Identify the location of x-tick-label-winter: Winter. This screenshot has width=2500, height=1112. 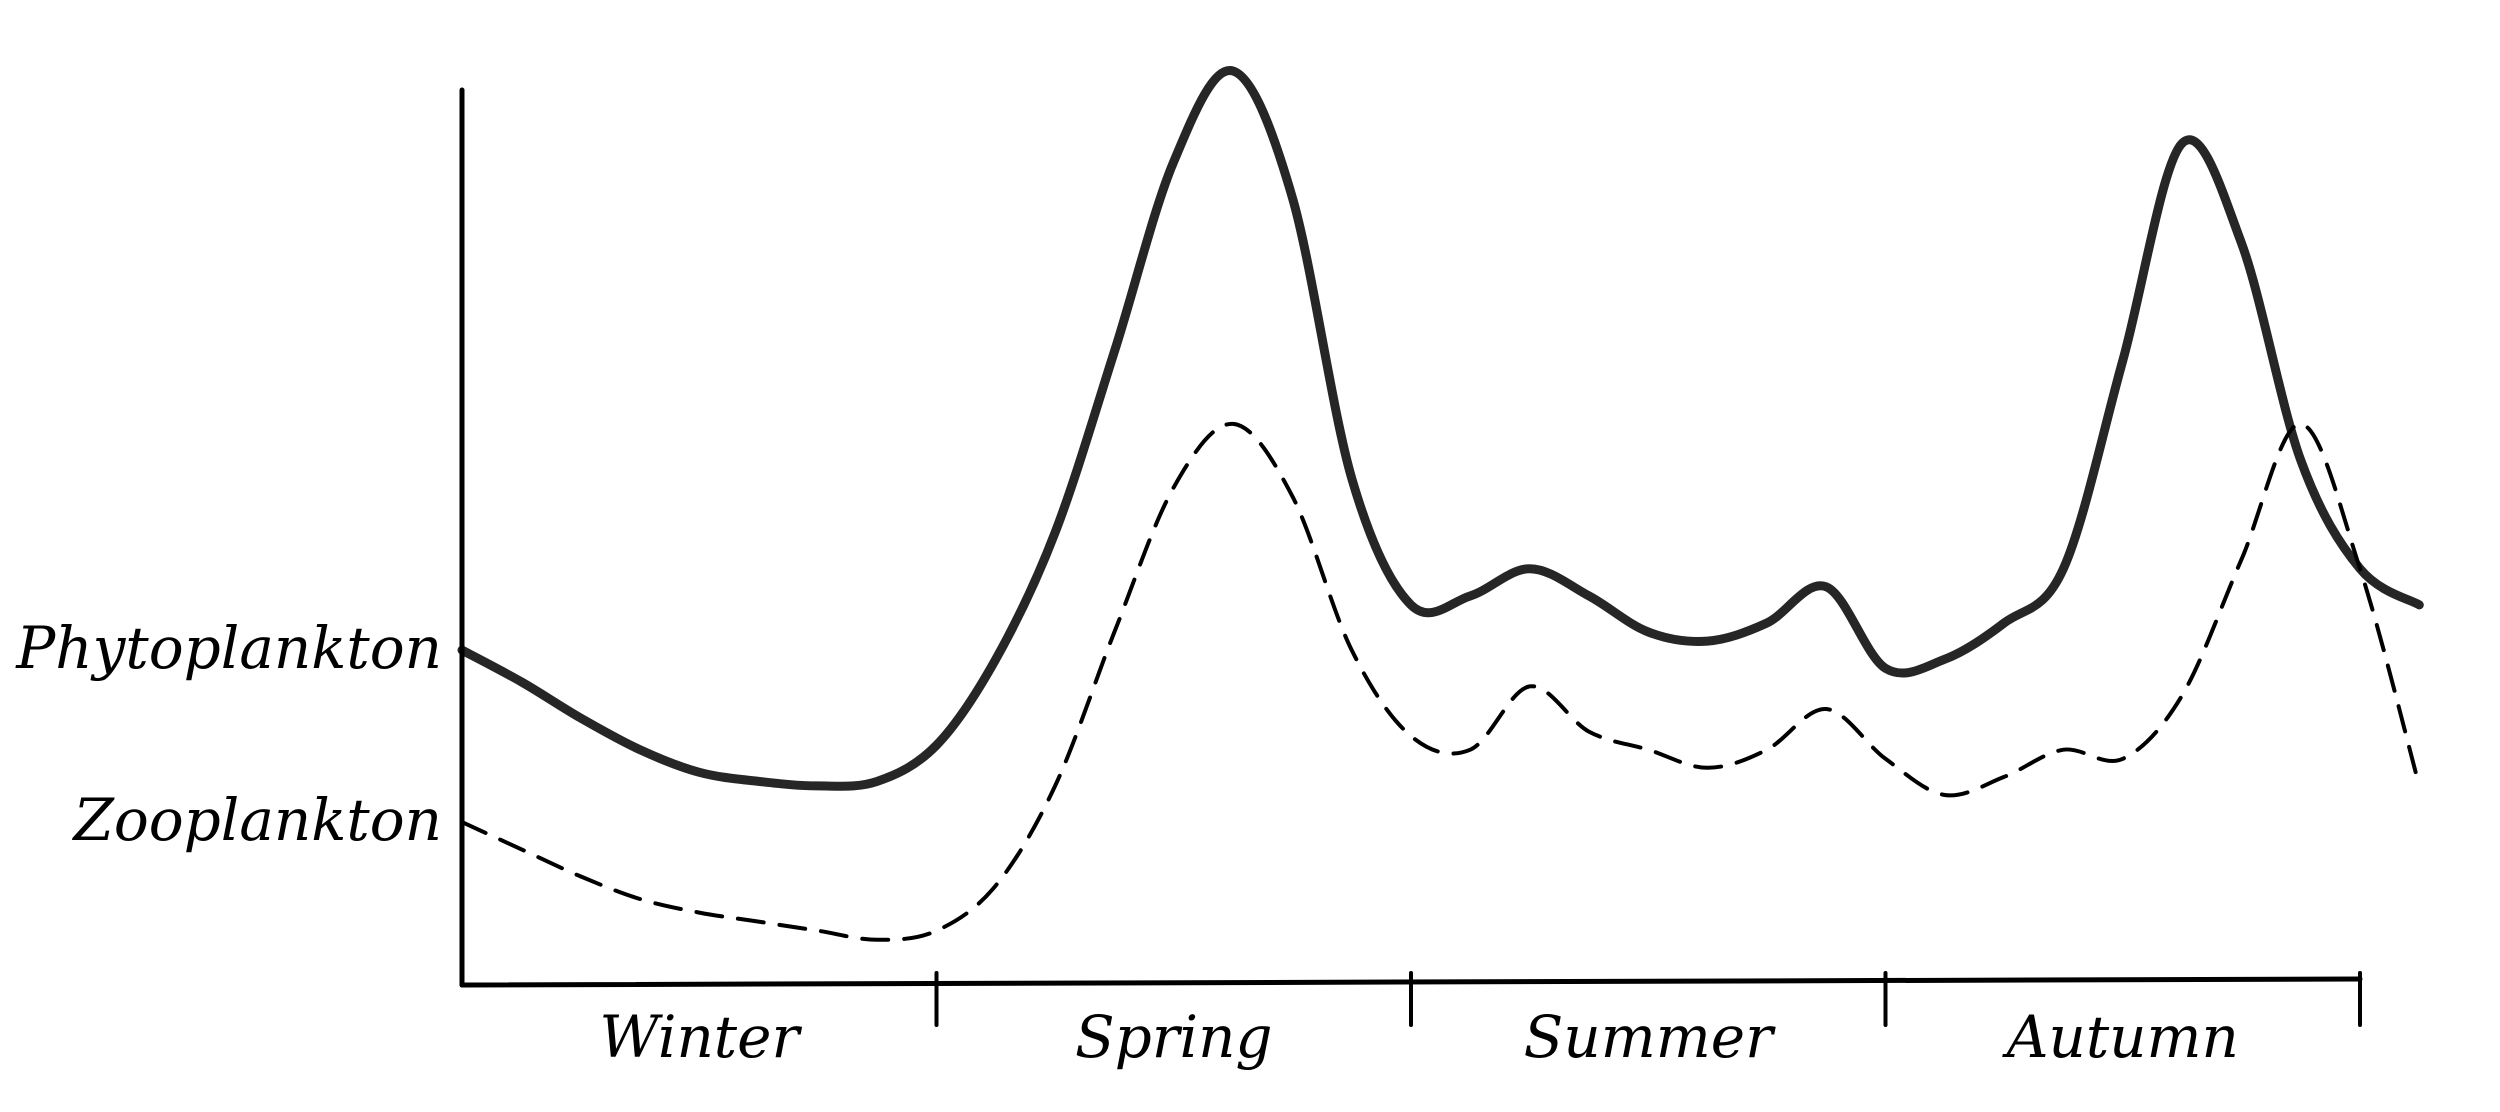
(700, 1037).